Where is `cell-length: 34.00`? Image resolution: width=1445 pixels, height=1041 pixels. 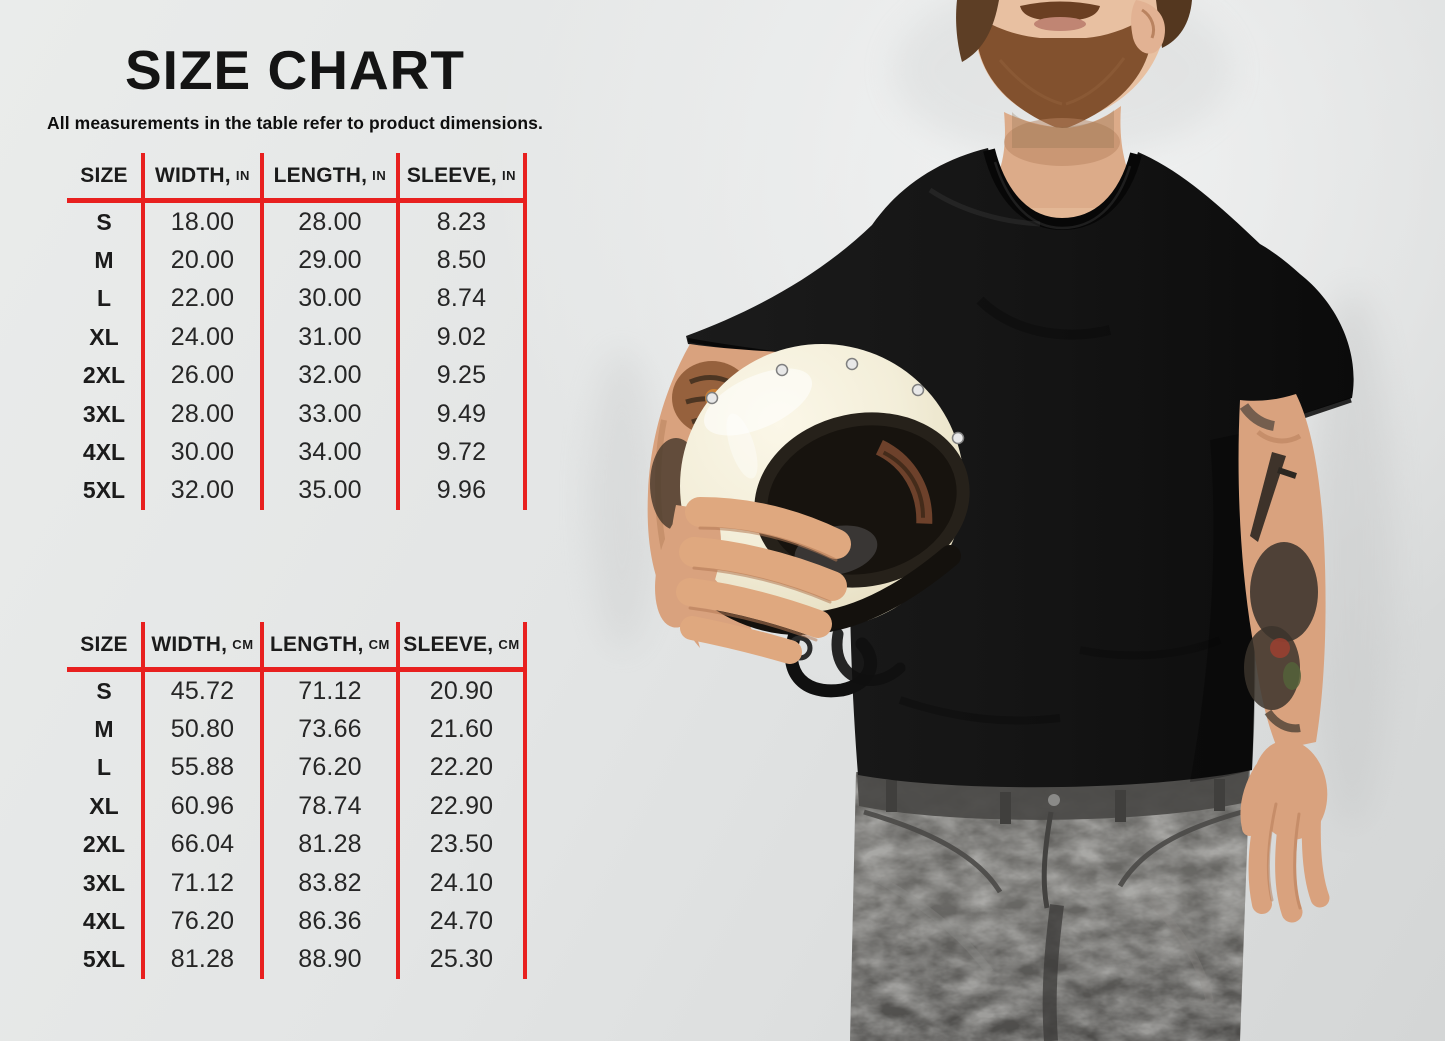 cell-length: 34.00 is located at coordinates (328, 452).